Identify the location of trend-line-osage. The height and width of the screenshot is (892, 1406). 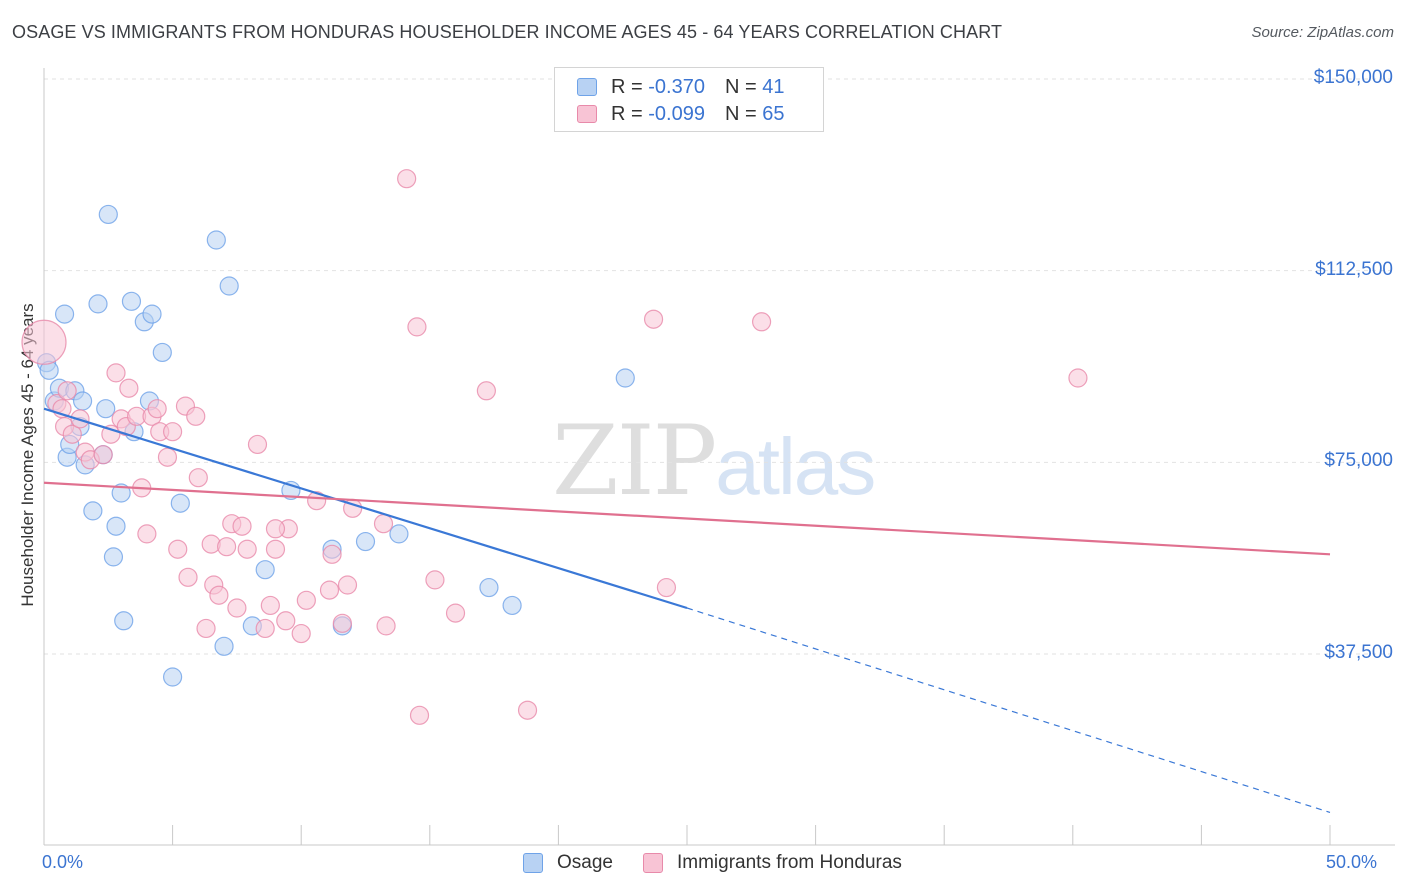
(365, 508).